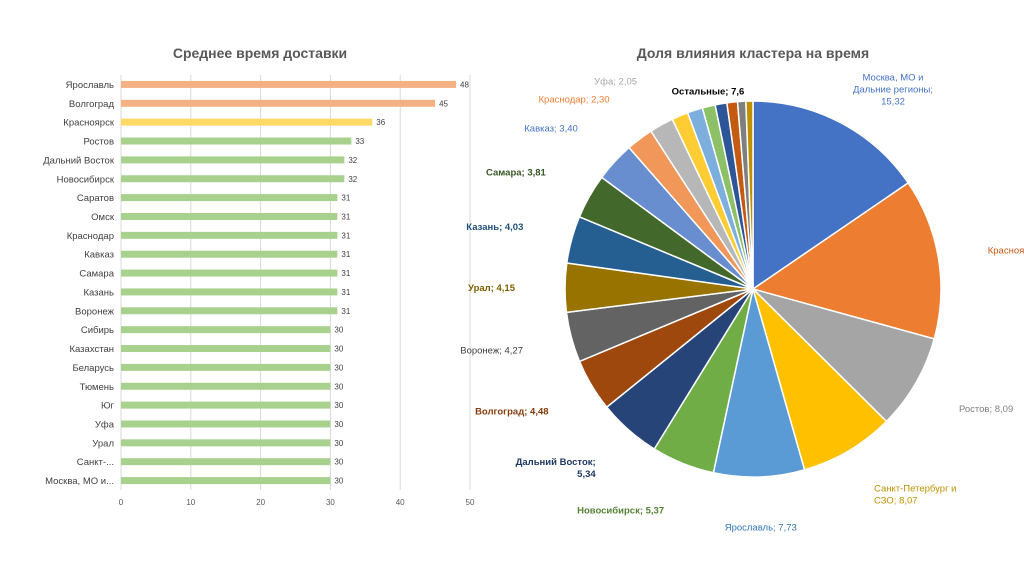  I want to click on pie-slice-label: Кавказ; 3,40, so click(551, 128).